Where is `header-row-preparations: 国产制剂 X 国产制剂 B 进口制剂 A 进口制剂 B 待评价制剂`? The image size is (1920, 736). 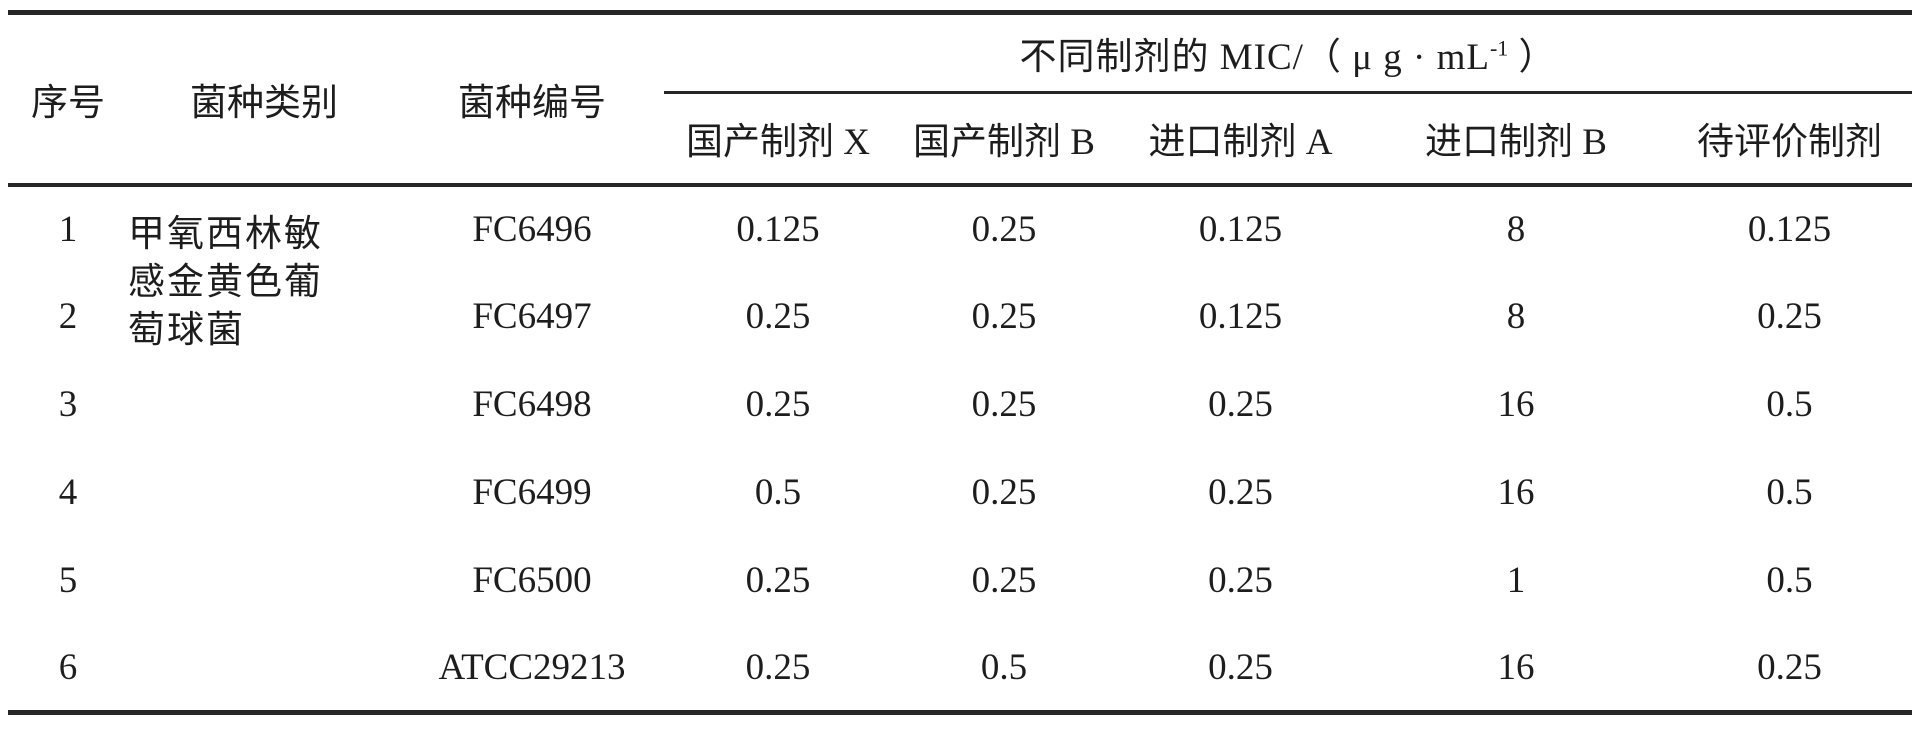 header-row-preparations: 国产制剂 X 国产制剂 B 进口制剂 A 进口制剂 B 待评价制剂 is located at coordinates (960, 139).